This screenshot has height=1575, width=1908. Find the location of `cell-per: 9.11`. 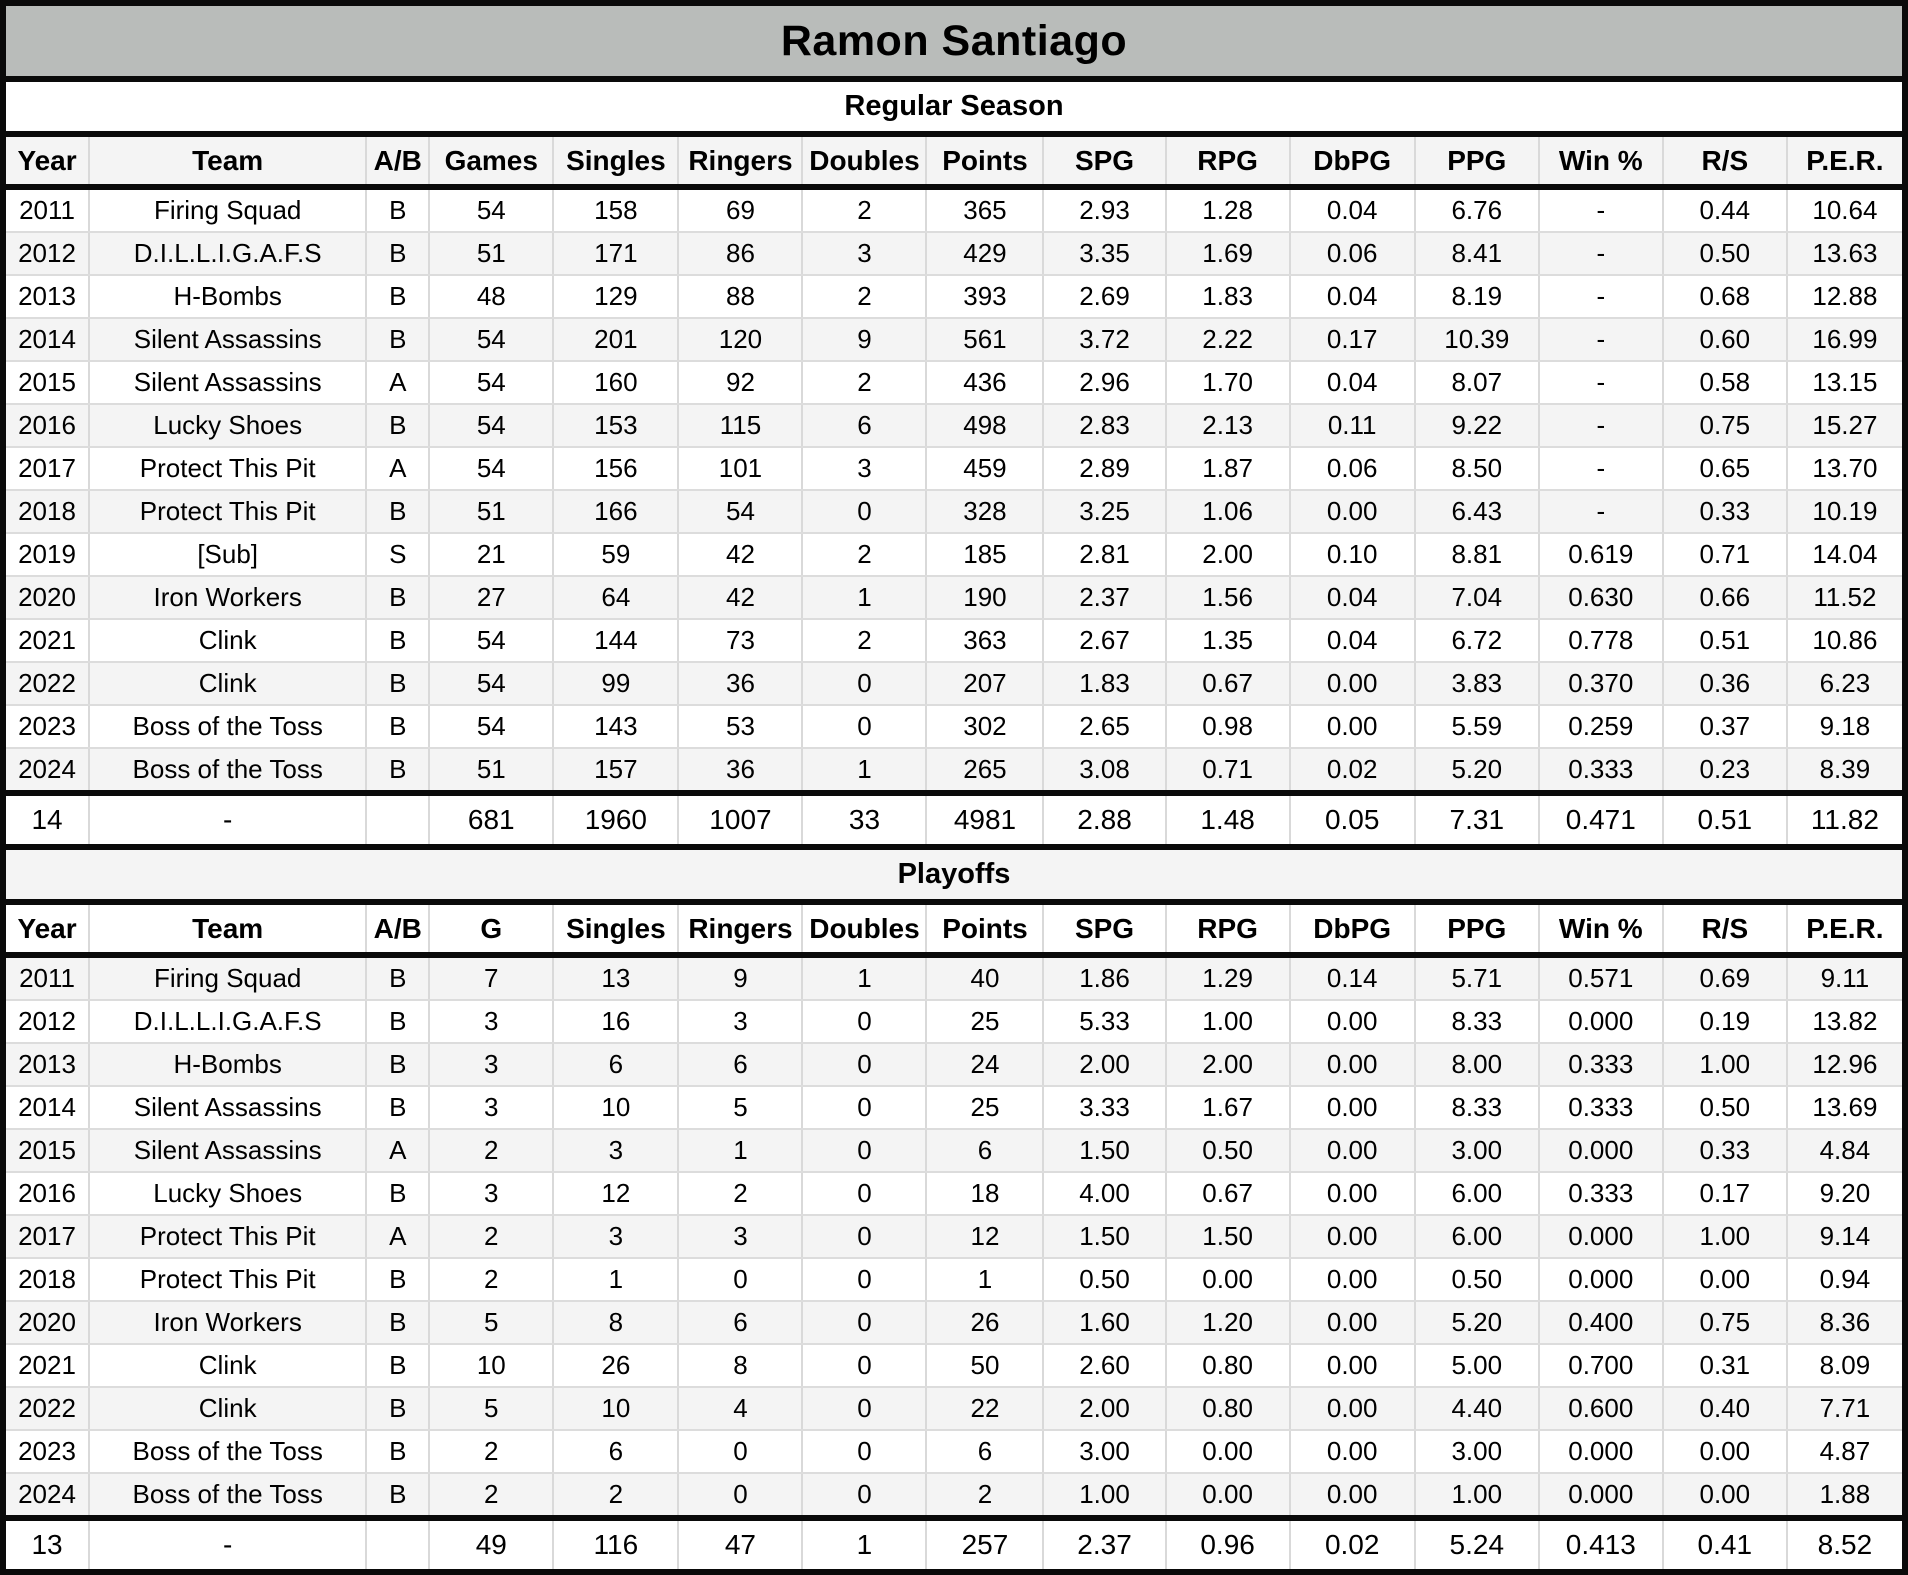

cell-per: 9.11 is located at coordinates (1843, 978).